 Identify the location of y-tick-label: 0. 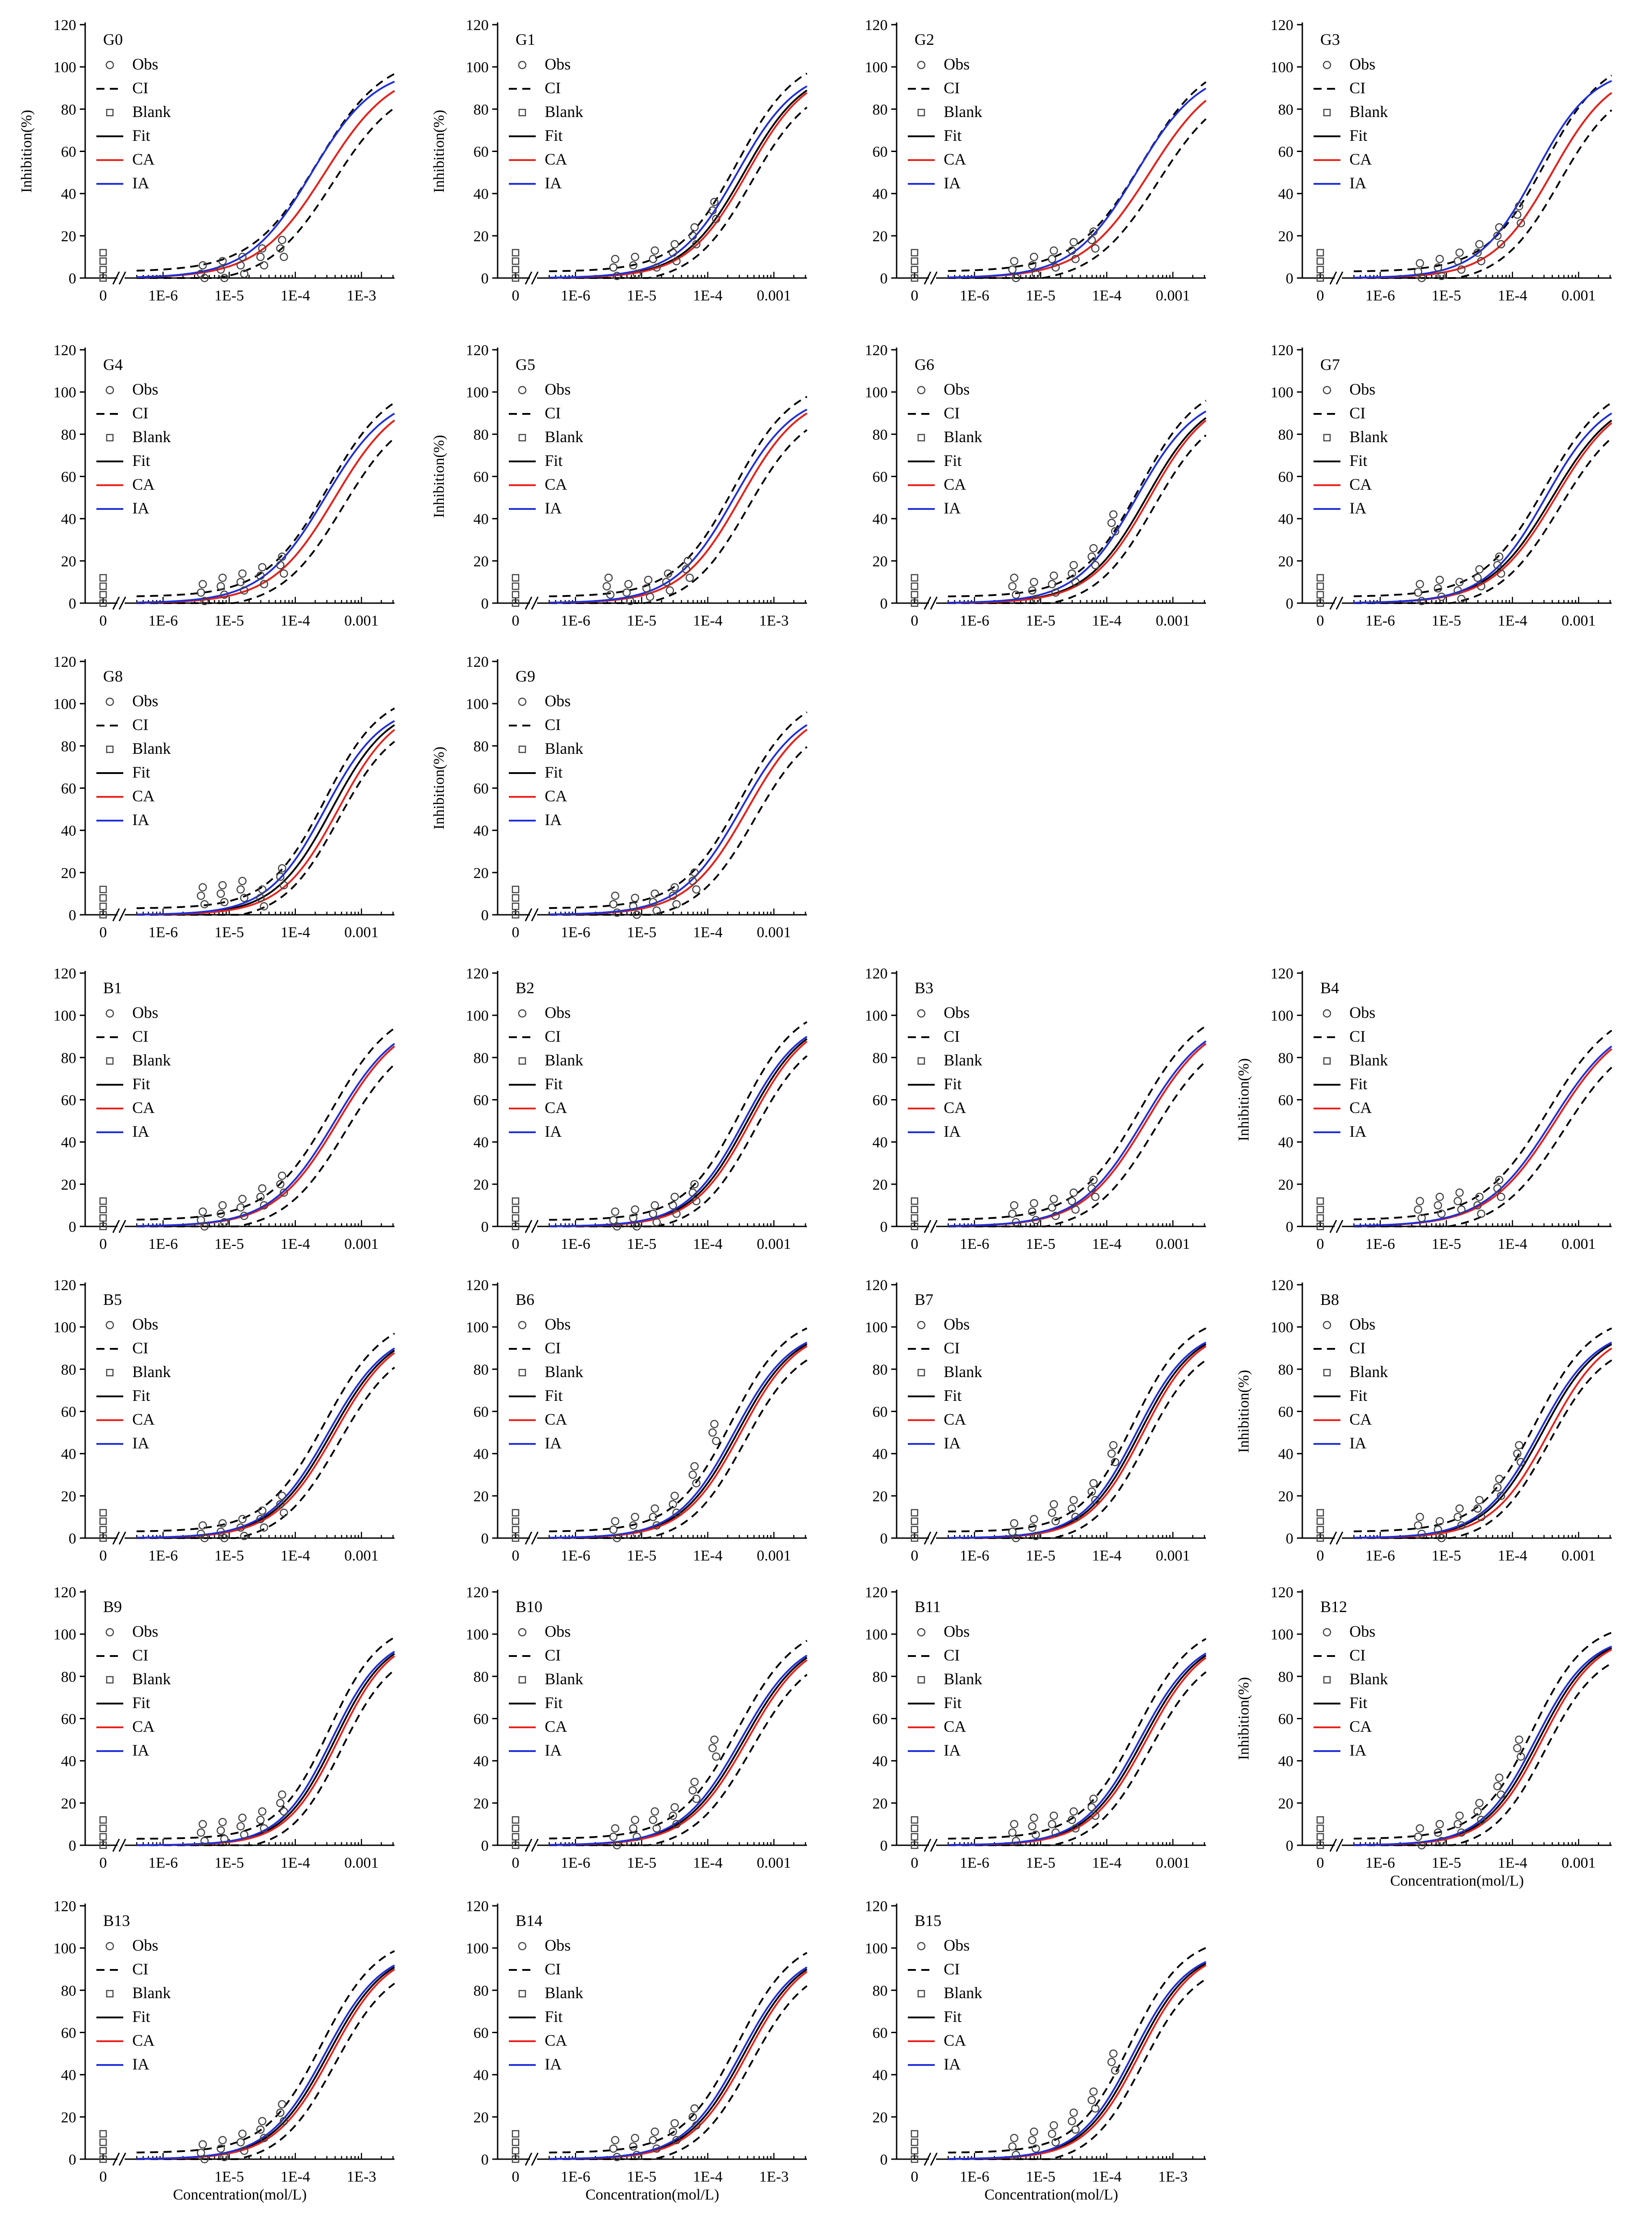
(1289, 278).